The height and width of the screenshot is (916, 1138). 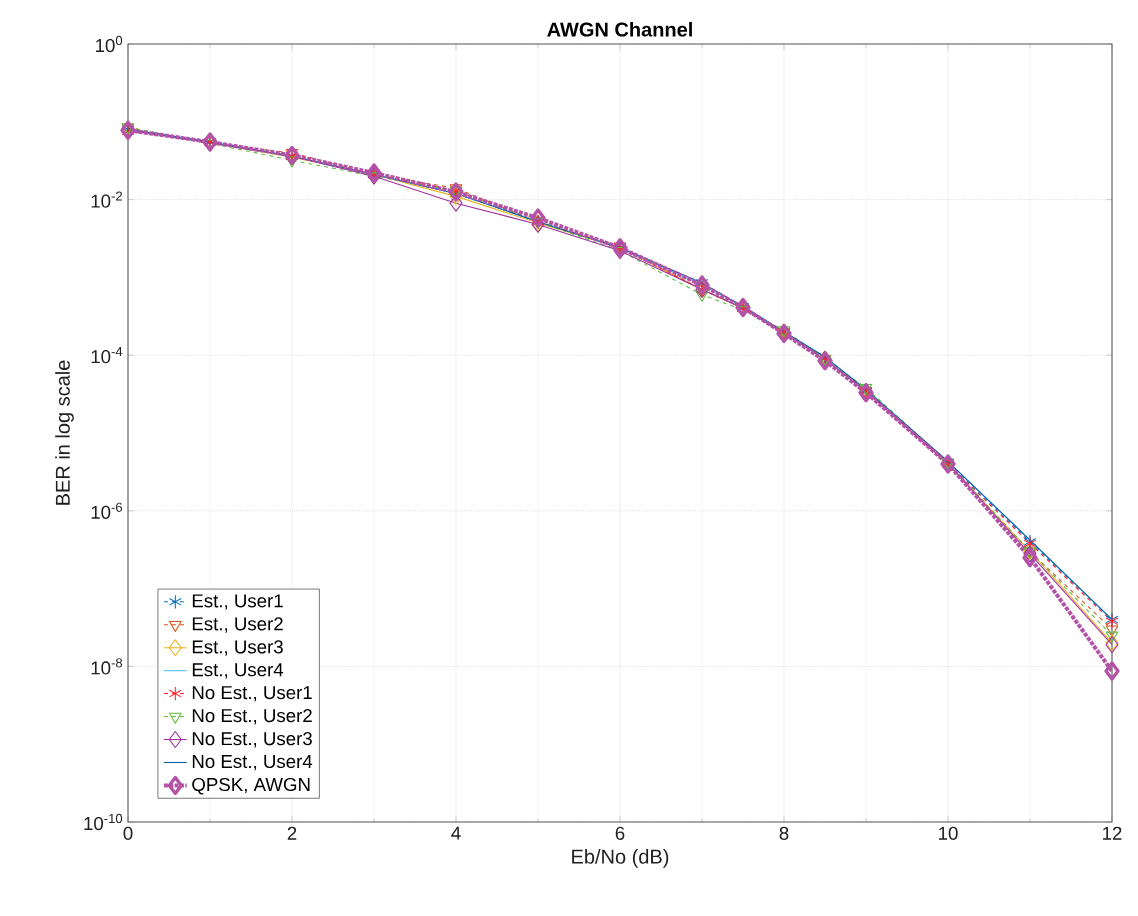 What do you see at coordinates (784, 833) in the screenshot?
I see `x-tick-label: 8` at bounding box center [784, 833].